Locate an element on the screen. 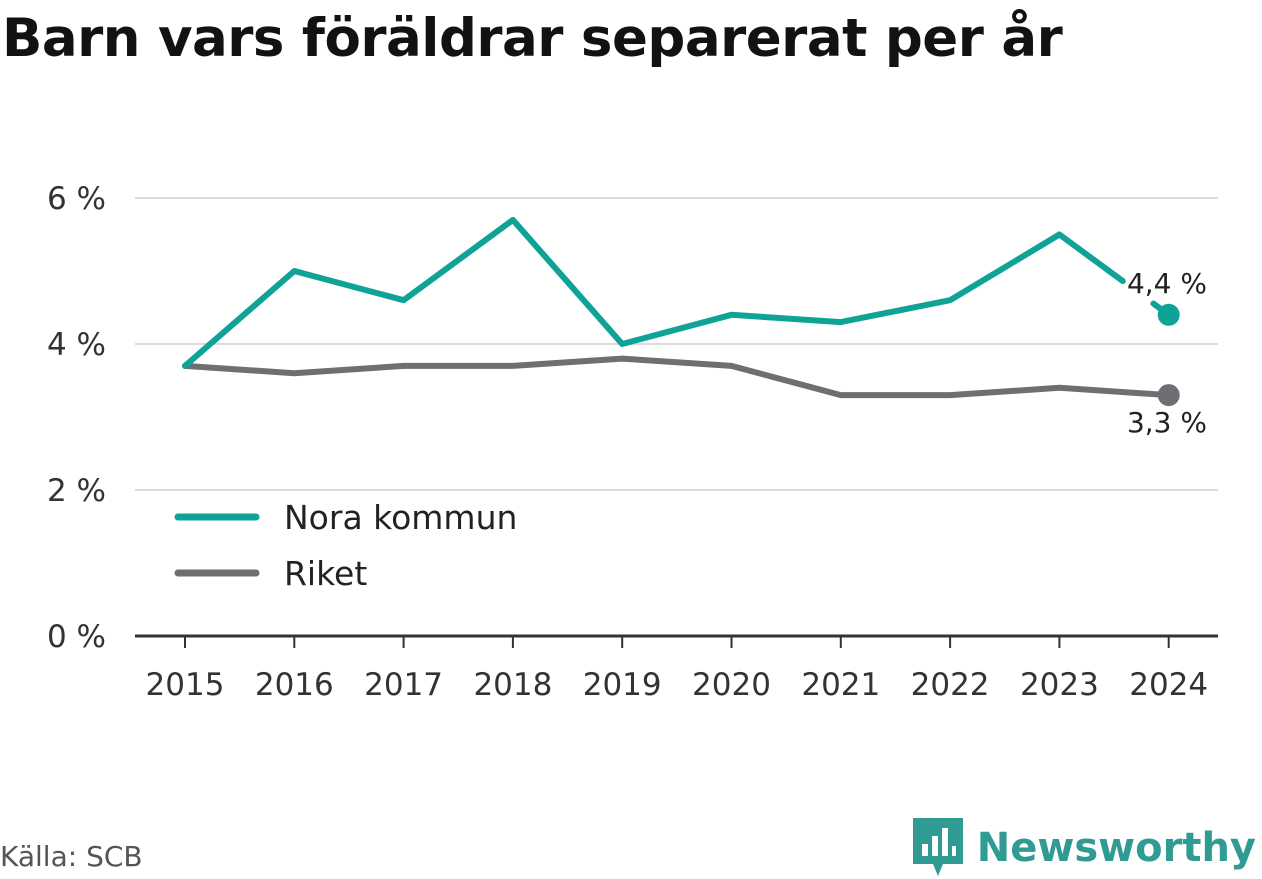 This screenshot has width=1262, height=879. x-tick-label: 2015 is located at coordinates (185, 685).